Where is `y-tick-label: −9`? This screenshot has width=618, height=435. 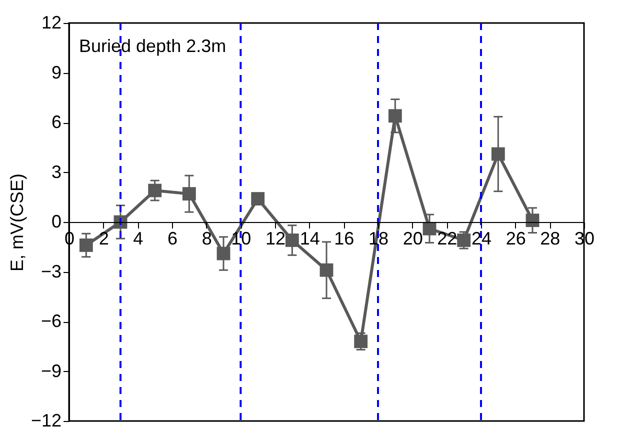
y-tick-label: −9 is located at coordinates (51, 370).